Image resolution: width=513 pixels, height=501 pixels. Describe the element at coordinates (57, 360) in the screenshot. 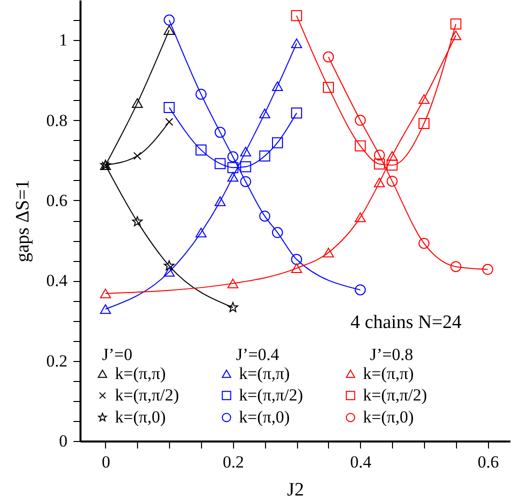

I see `y-tick-label: 0.2` at that location.